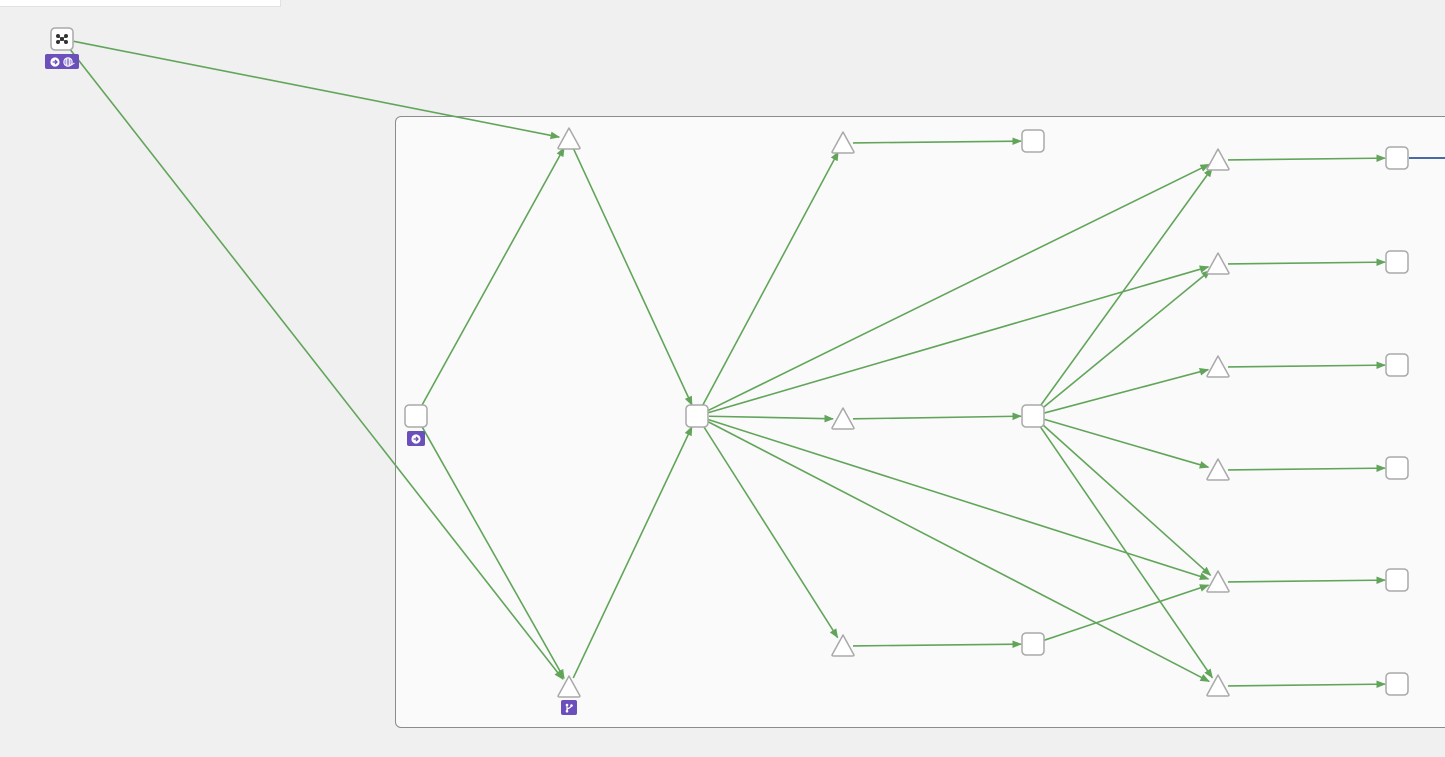 Image resolution: width=1445 pixels, height=757 pixels. What do you see at coordinates (317, 90) in the screenshot?
I see `edge-source-to-split-top` at bounding box center [317, 90].